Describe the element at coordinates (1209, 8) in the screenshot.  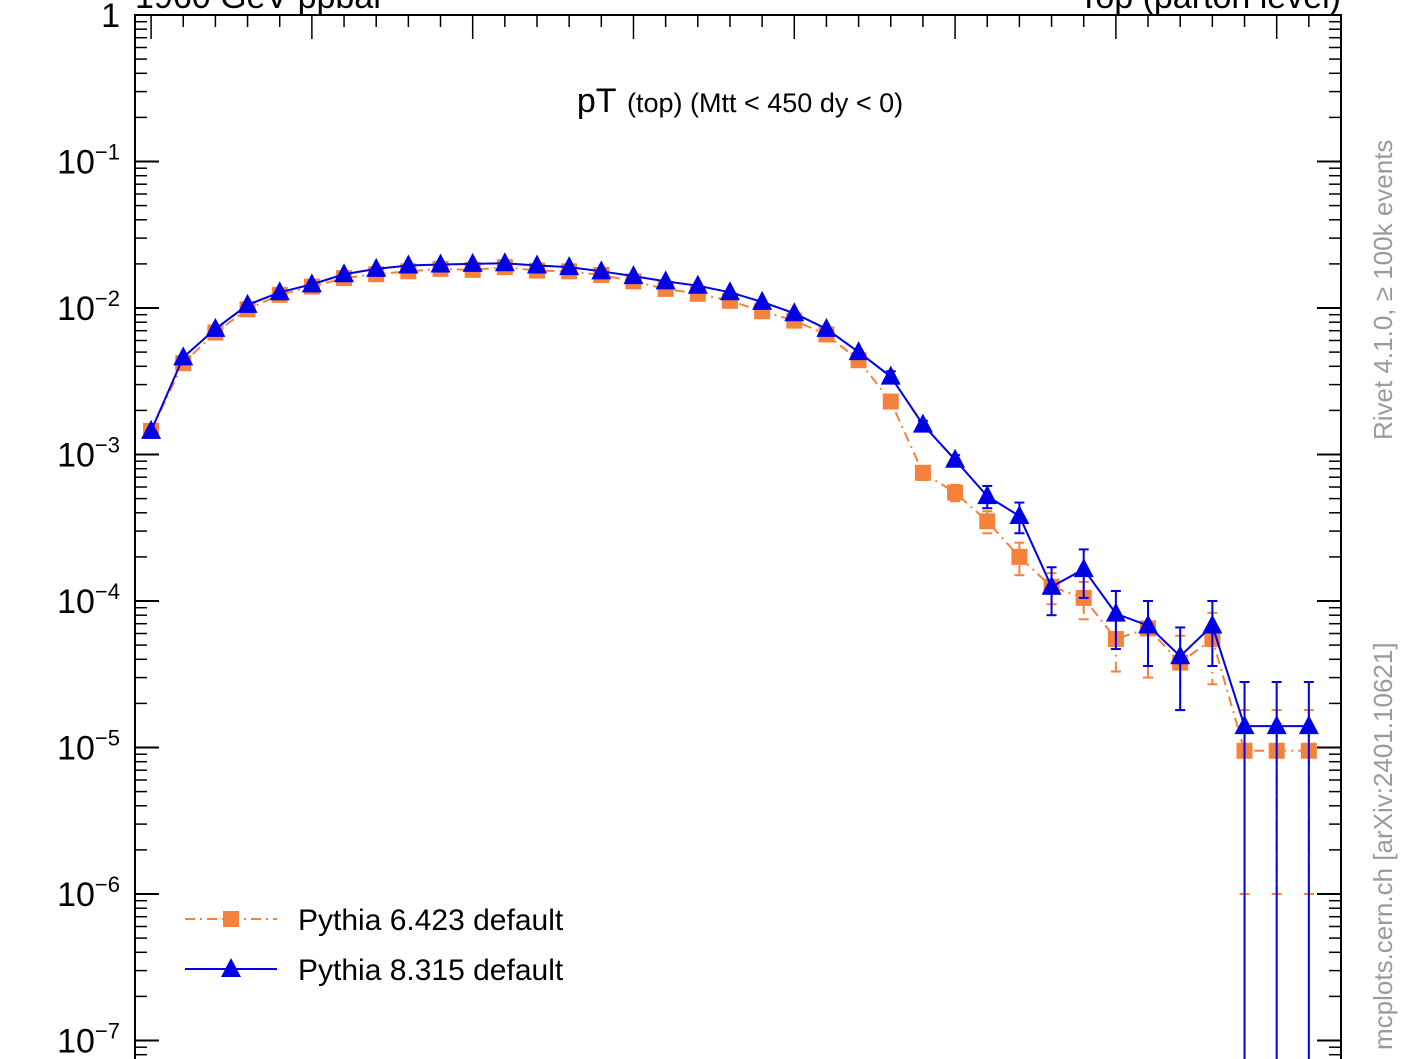
I see `header-right-text: Top (parton level)` at that location.